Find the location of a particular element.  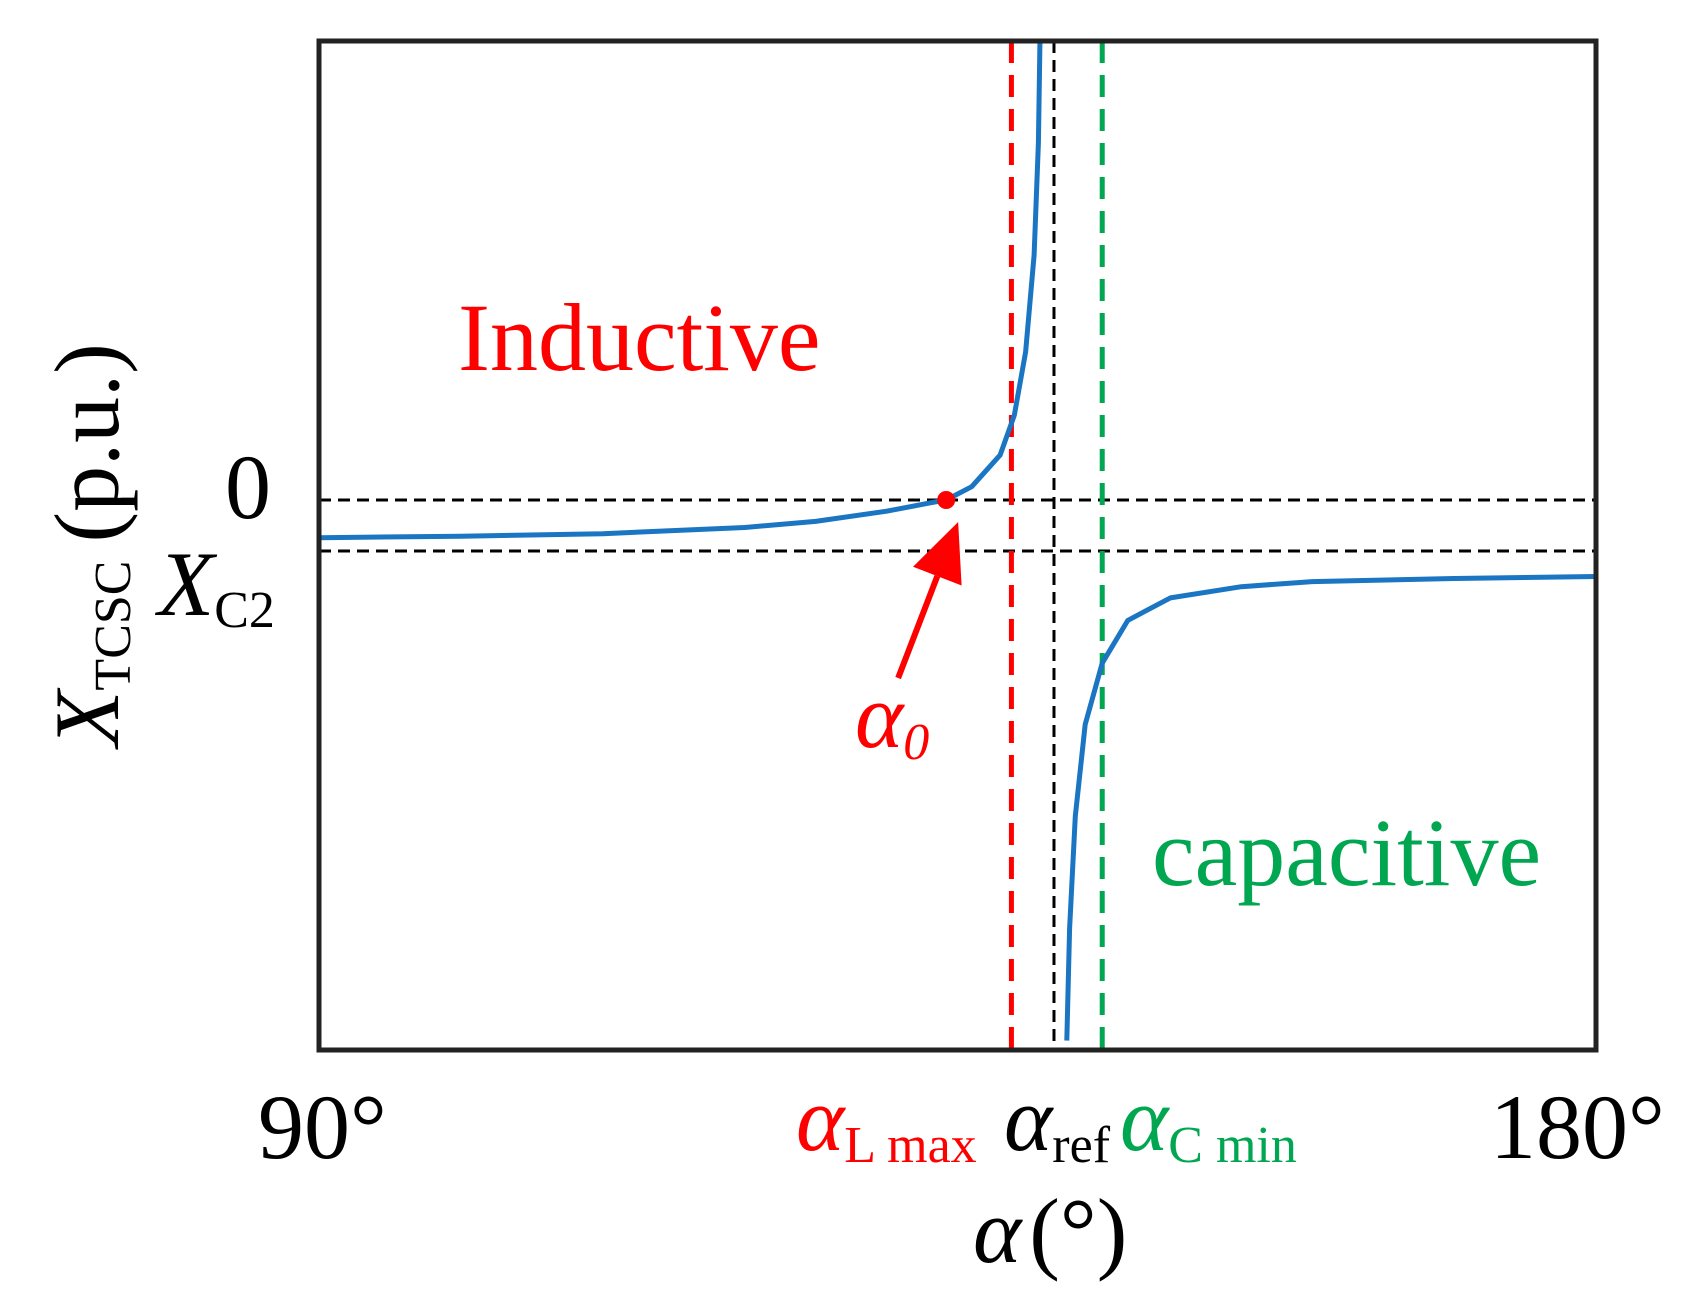

alpha0-annotation: α0 is located at coordinates (908, 631).